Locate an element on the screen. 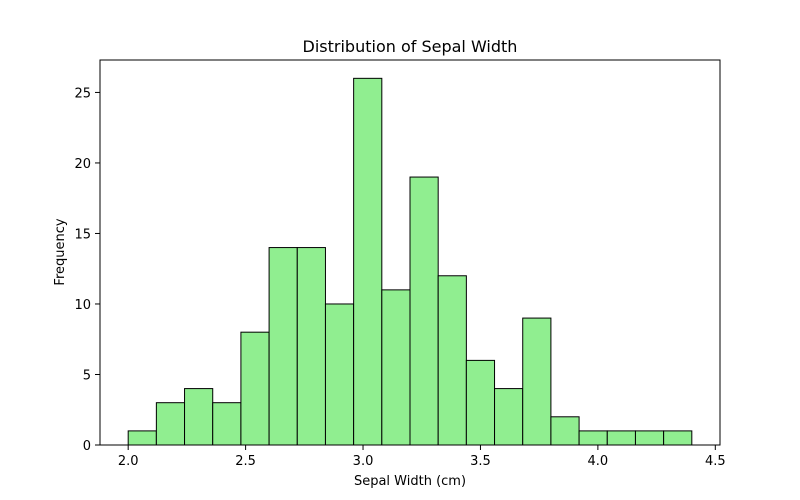  y-axis: 0 5 10 15 20 25 is located at coordinates (87, 270).